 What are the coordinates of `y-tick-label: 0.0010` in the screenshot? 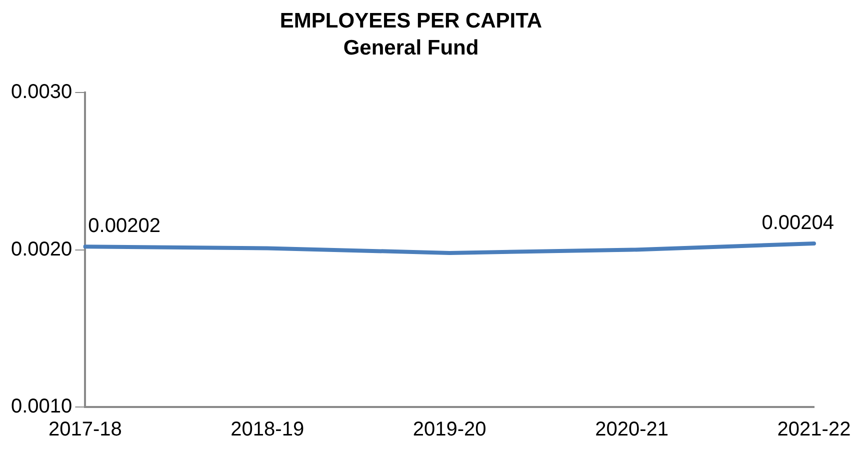 It's located at (41, 407).